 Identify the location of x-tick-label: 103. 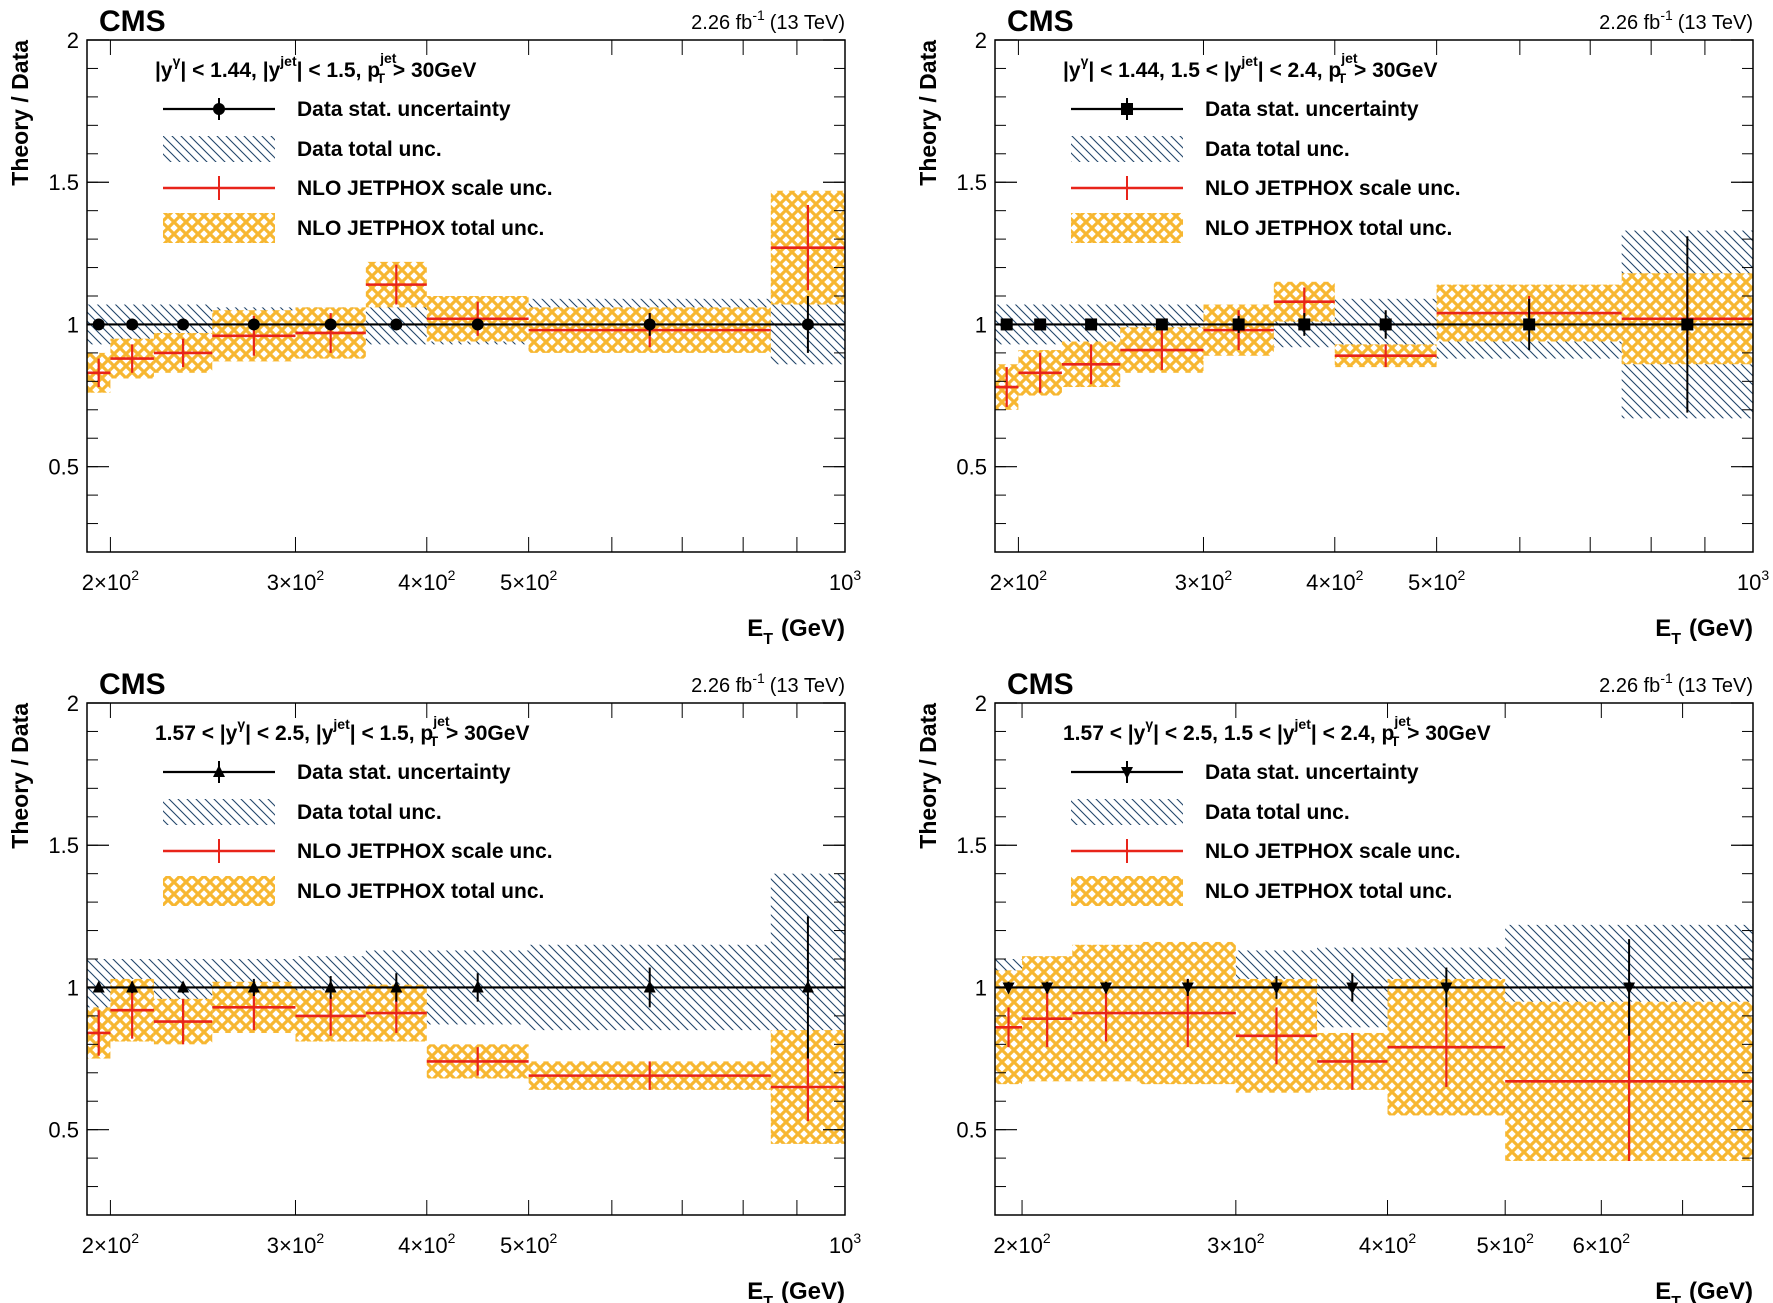
(1753, 581).